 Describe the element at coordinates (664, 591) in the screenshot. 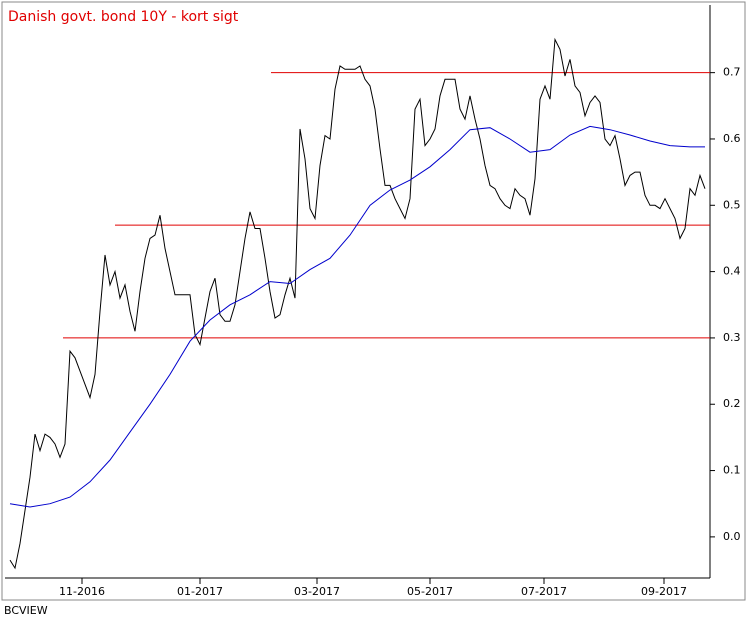

I see `x-tick-label: 09-2017` at that location.